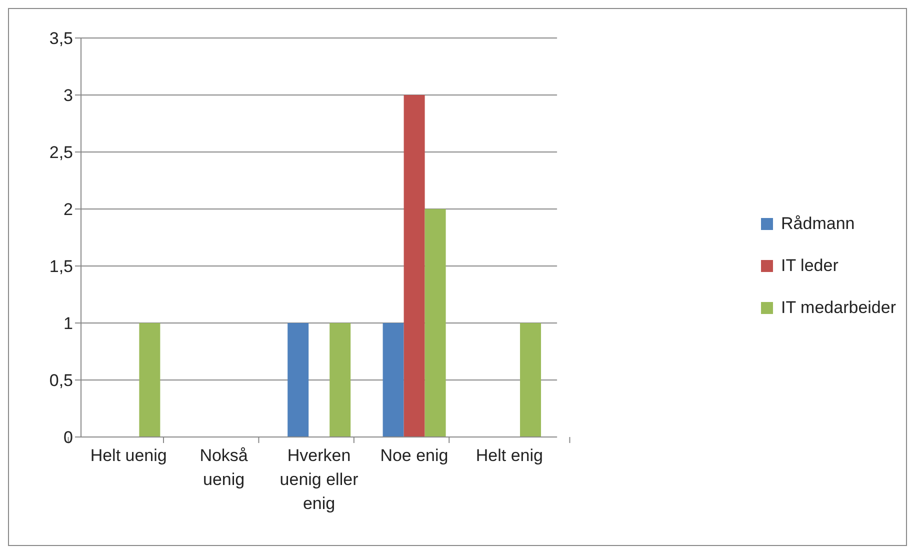 The image size is (915, 554). I want to click on x-tick-label: Helt uenig, so click(128, 455).